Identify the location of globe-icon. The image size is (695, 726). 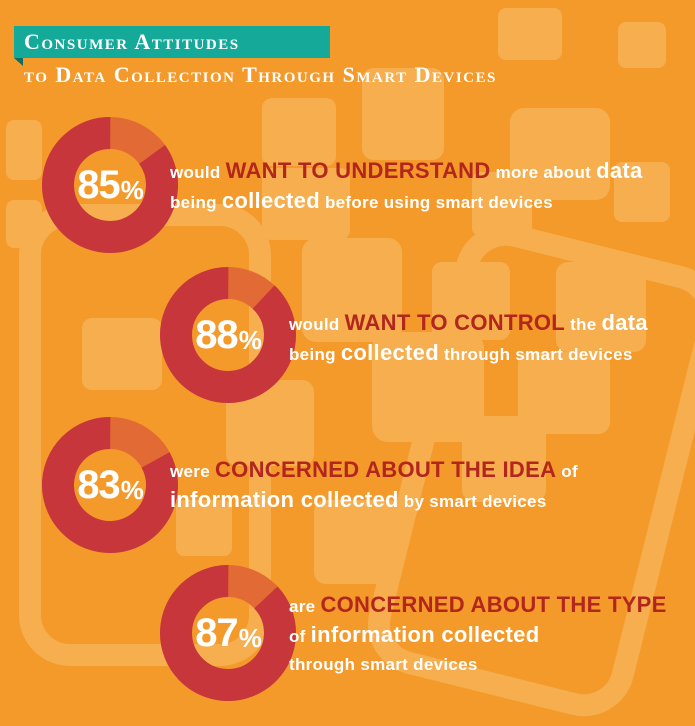
(357, 542).